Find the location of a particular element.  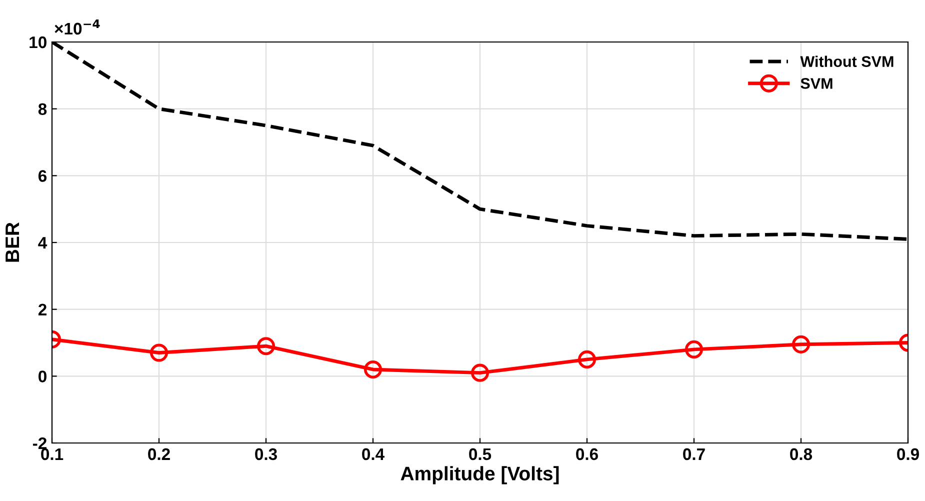

x-tick-label: 0.8 is located at coordinates (801, 454).